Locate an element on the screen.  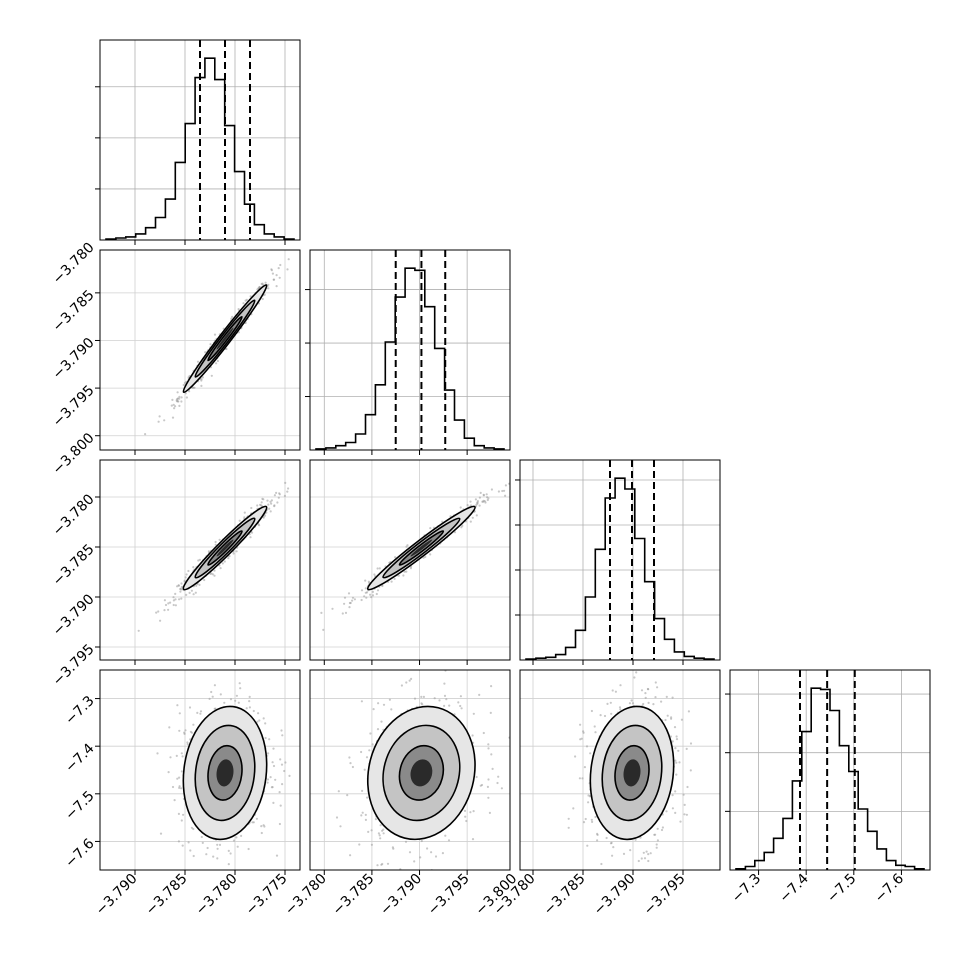
y-tick-label: −3.780 is located at coordinates (74, 264).